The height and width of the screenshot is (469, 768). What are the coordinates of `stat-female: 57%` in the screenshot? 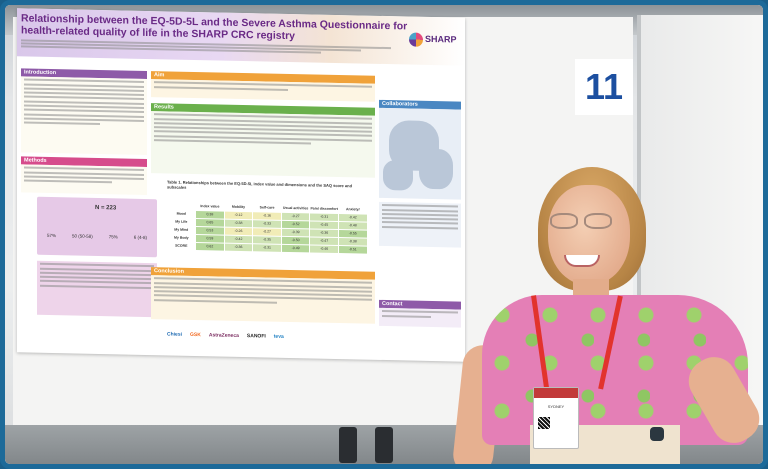 It's located at (51, 235).